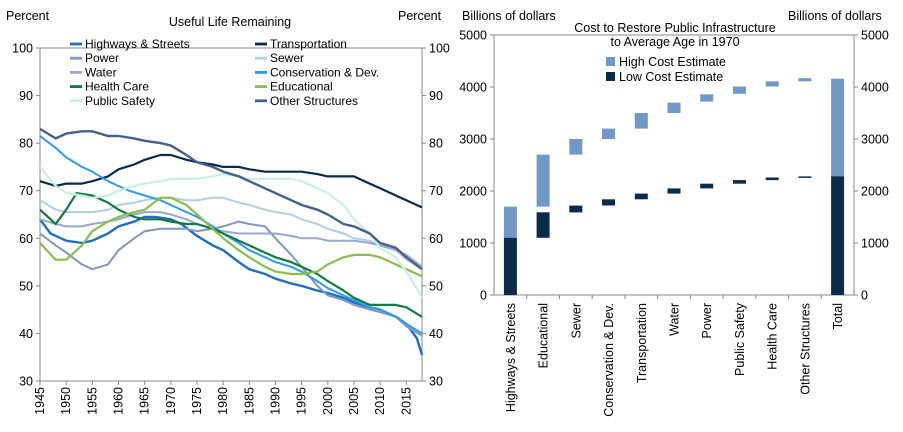 The height and width of the screenshot is (432, 903). I want to click on series-line-health-care, so click(231, 255).